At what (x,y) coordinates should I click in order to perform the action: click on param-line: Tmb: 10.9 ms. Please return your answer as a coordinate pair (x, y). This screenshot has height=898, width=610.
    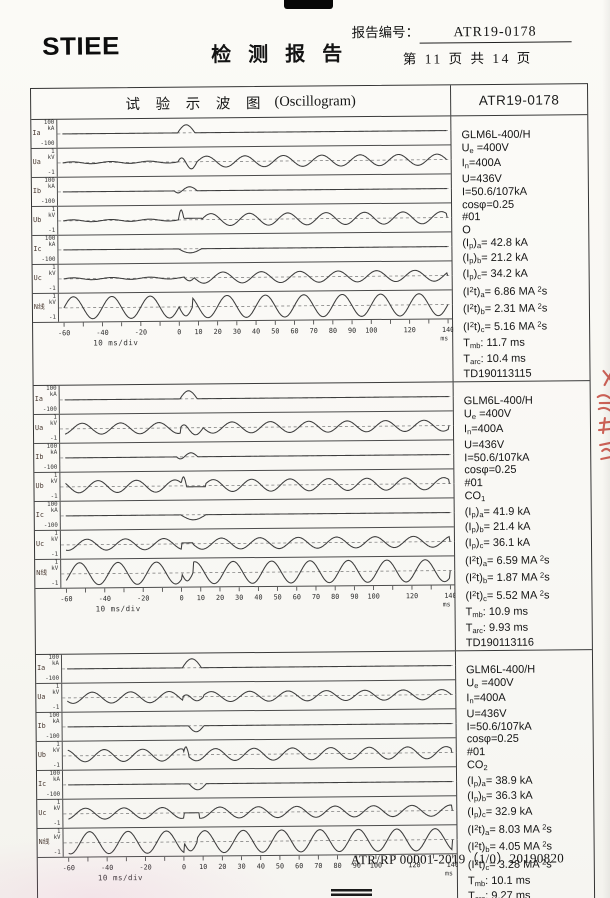
    Looking at the image, I should click on (497, 612).